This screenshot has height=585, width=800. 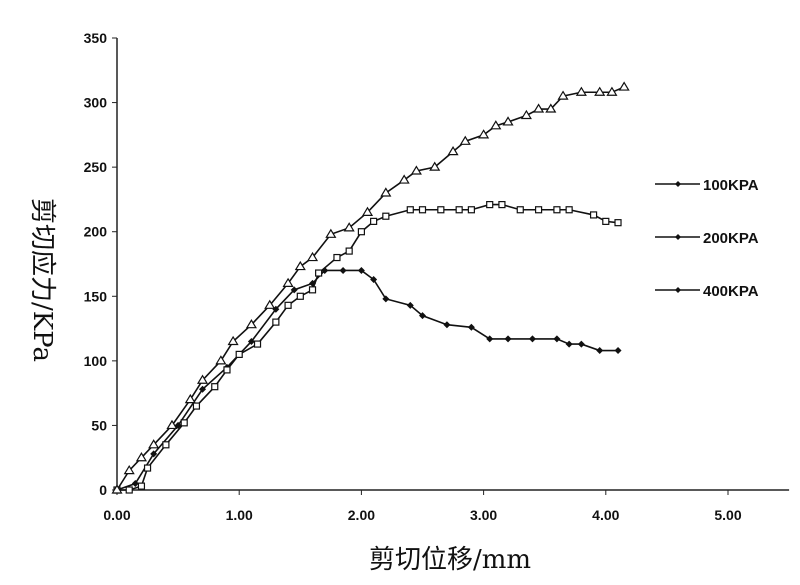 I want to click on legend-item-400kpa: 400KPA, so click(x=707, y=291).